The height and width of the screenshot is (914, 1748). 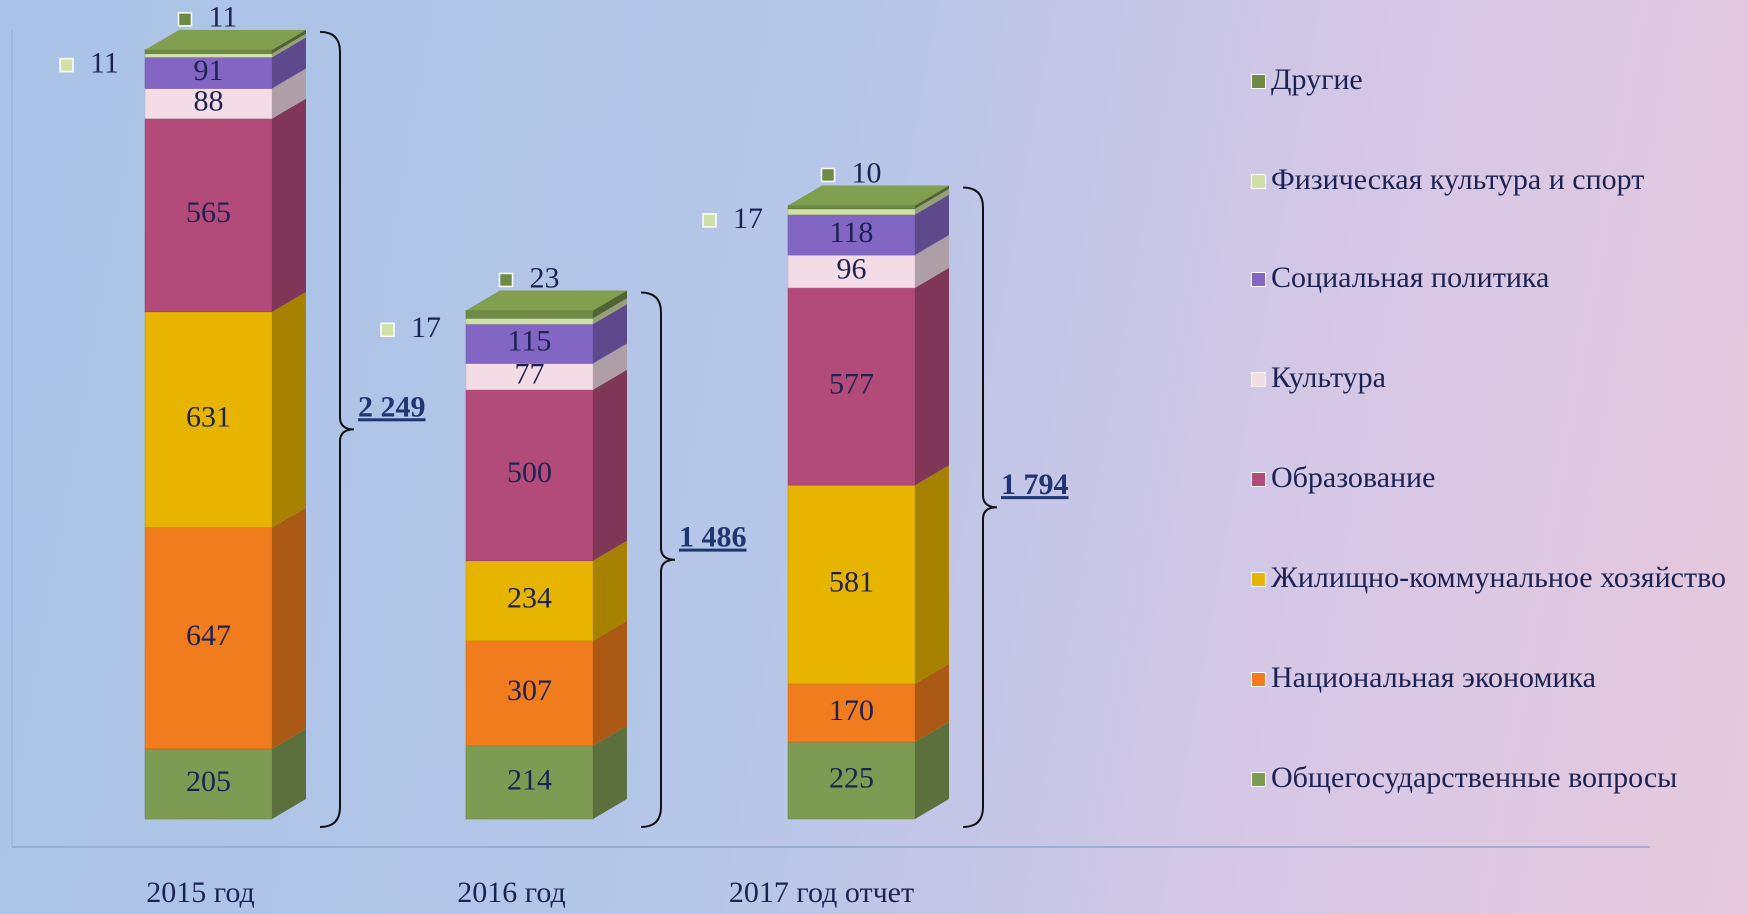 What do you see at coordinates (529, 690) in the screenshot?
I see `data-label: 307` at bounding box center [529, 690].